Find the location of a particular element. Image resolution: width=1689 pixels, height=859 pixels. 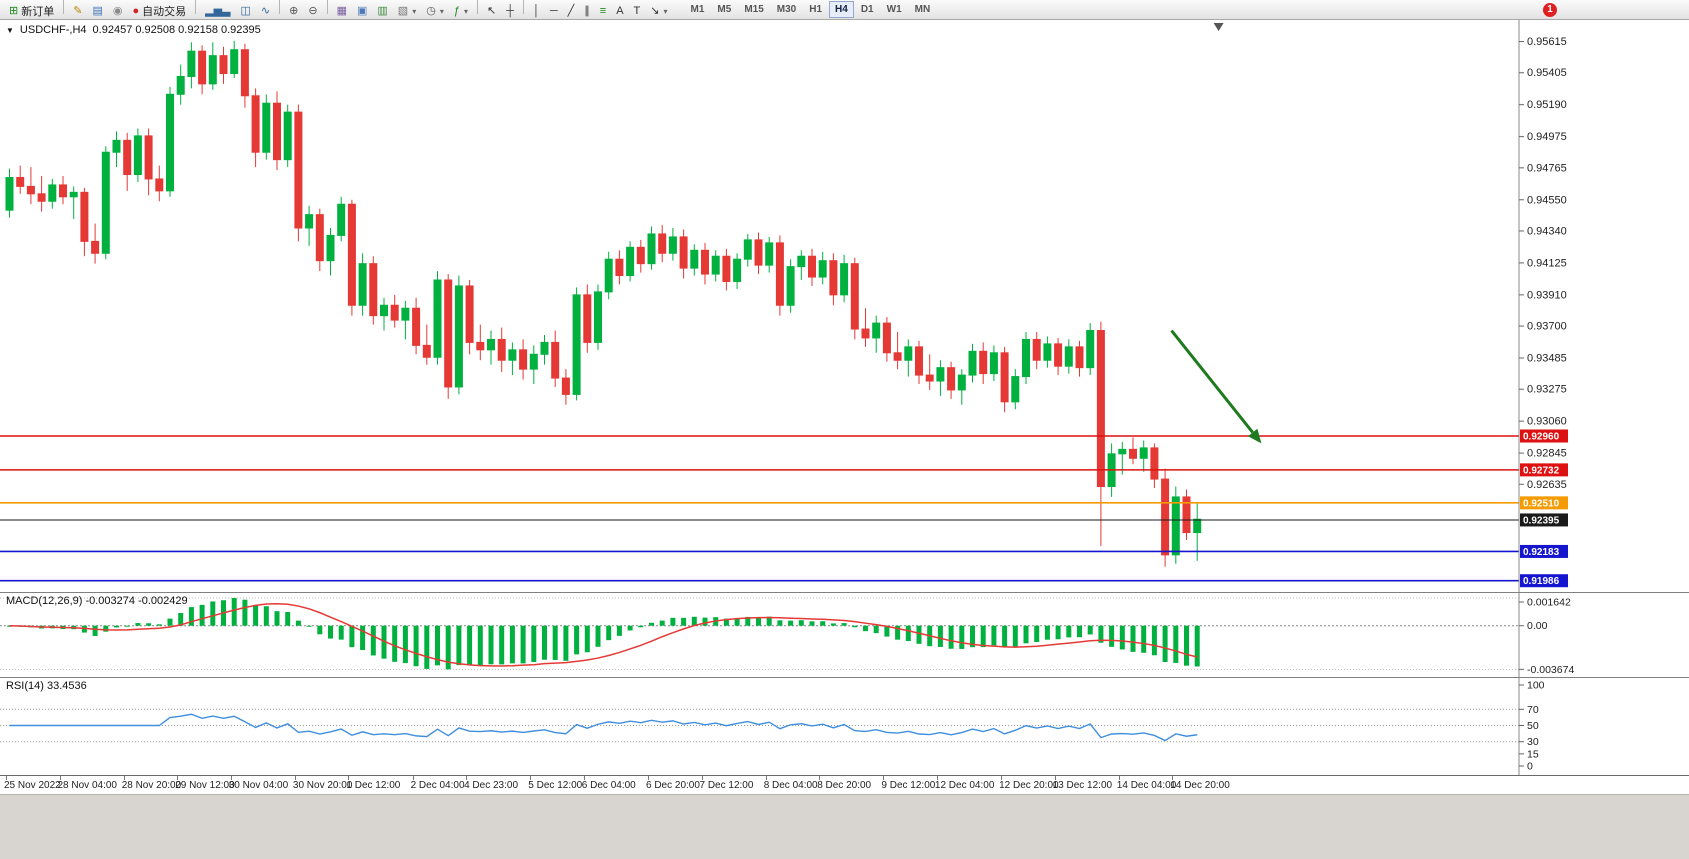

time-axis-label: 1 Dec 12:00 is located at coordinates (373, 785).